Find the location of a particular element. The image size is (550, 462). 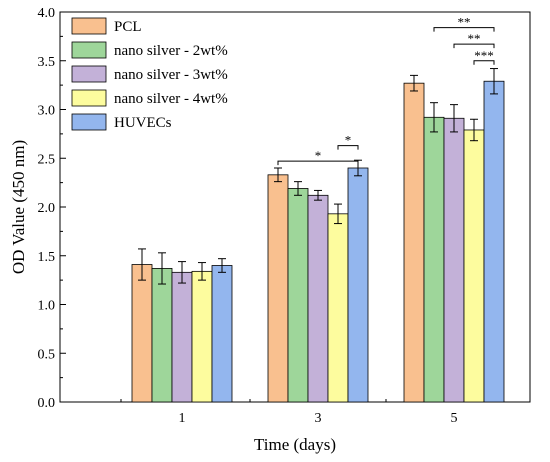

x-tick-label: 5 is located at coordinates (454, 418).